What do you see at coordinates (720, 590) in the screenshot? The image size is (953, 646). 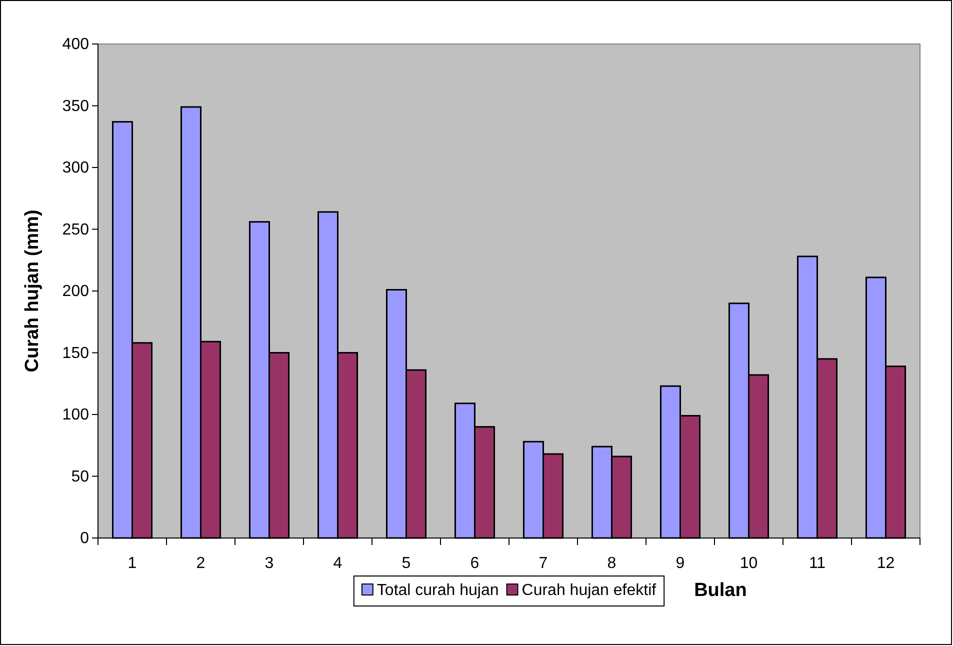 I see `x-axis-title: Bulan` at bounding box center [720, 590].